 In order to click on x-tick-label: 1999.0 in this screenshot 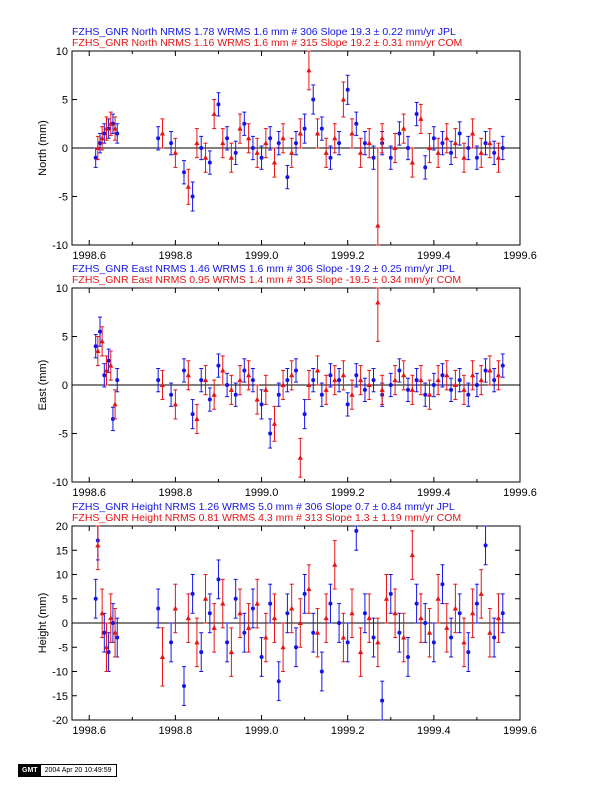, I will do `click(262, 493)`.